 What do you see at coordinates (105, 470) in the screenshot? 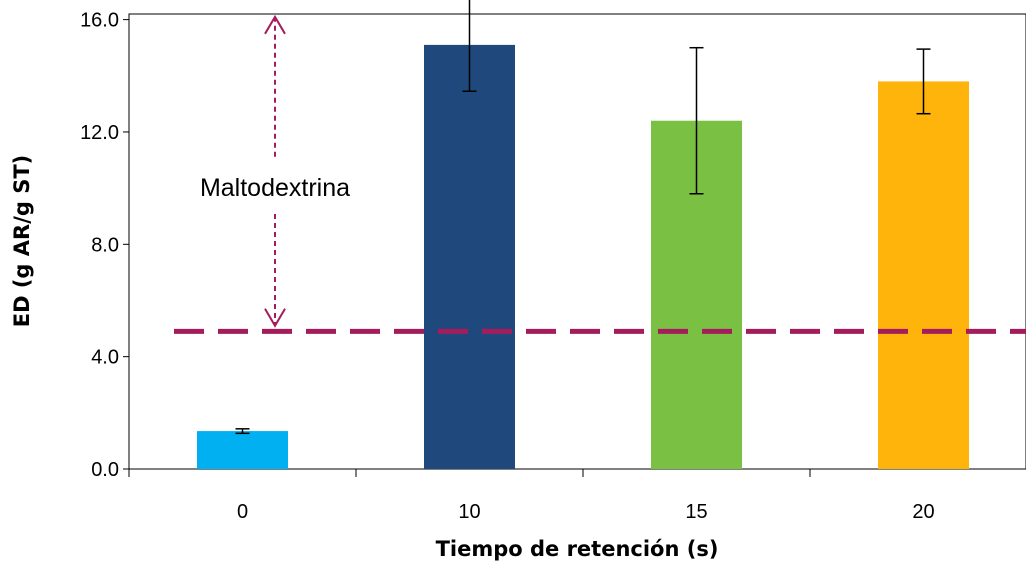
I see `y-tick-label: 0.0` at bounding box center [105, 470].